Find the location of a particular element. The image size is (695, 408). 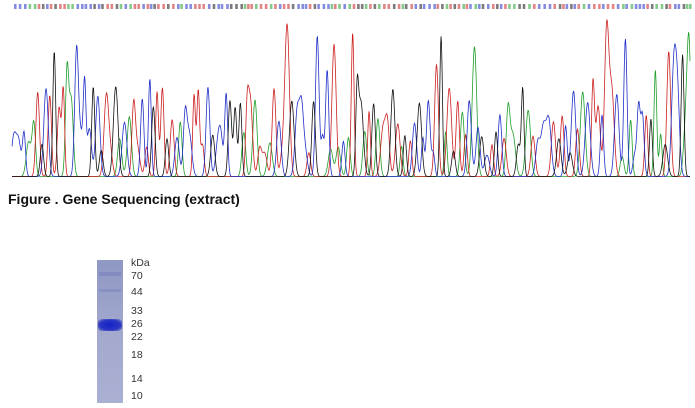

figure-caption: Figure . Gene Sequencing (extract) is located at coordinates (124, 199).